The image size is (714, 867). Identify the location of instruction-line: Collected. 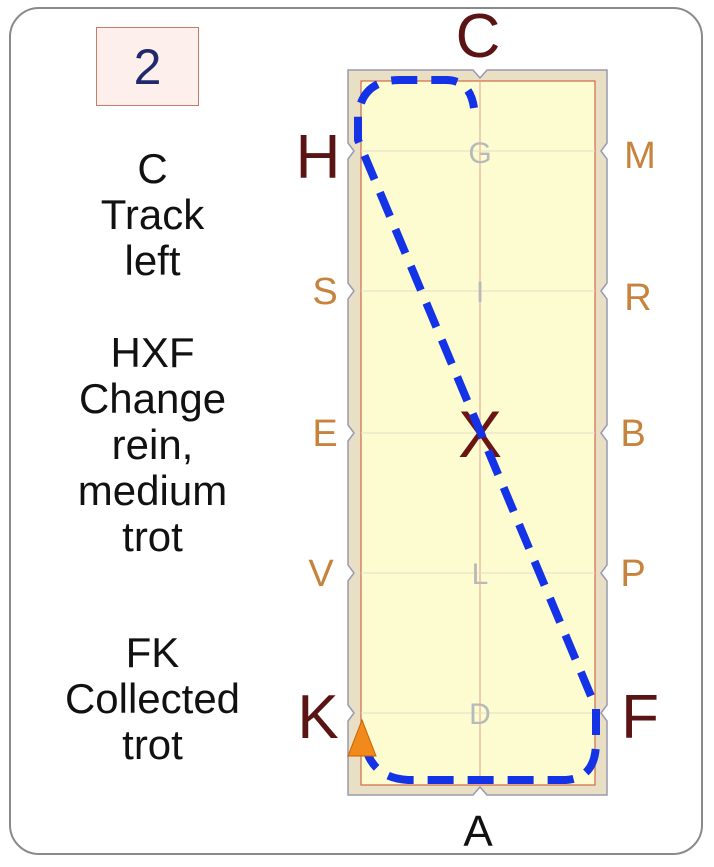
(152, 698).